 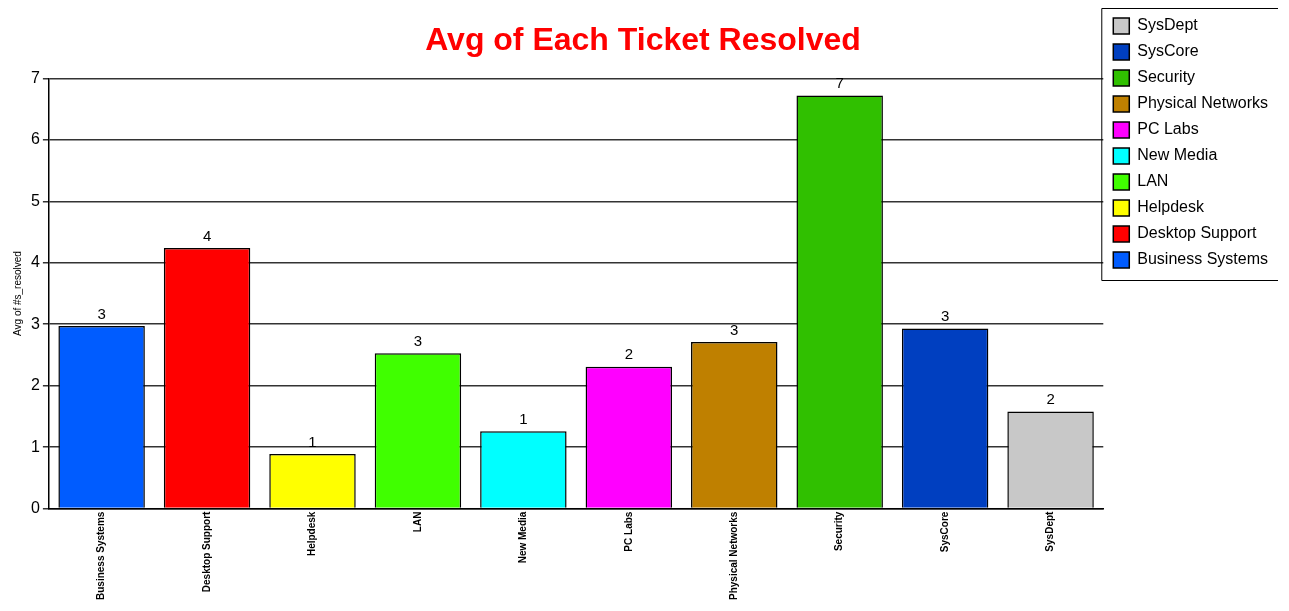 I want to click on x-tick-label: Helpdesk, so click(x=312, y=534).